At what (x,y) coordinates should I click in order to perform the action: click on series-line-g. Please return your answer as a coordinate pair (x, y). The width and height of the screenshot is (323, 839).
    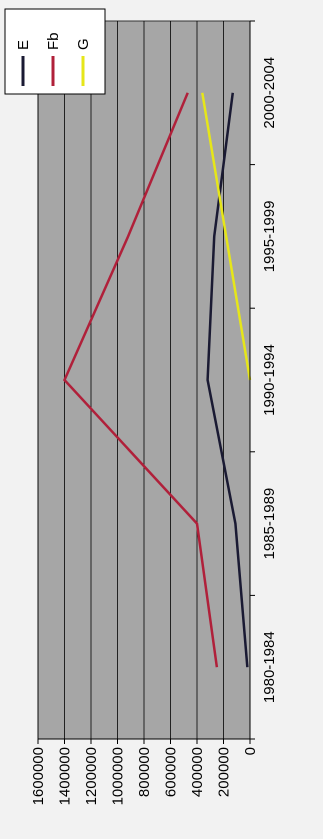
    Looking at the image, I should click on (226, 236).